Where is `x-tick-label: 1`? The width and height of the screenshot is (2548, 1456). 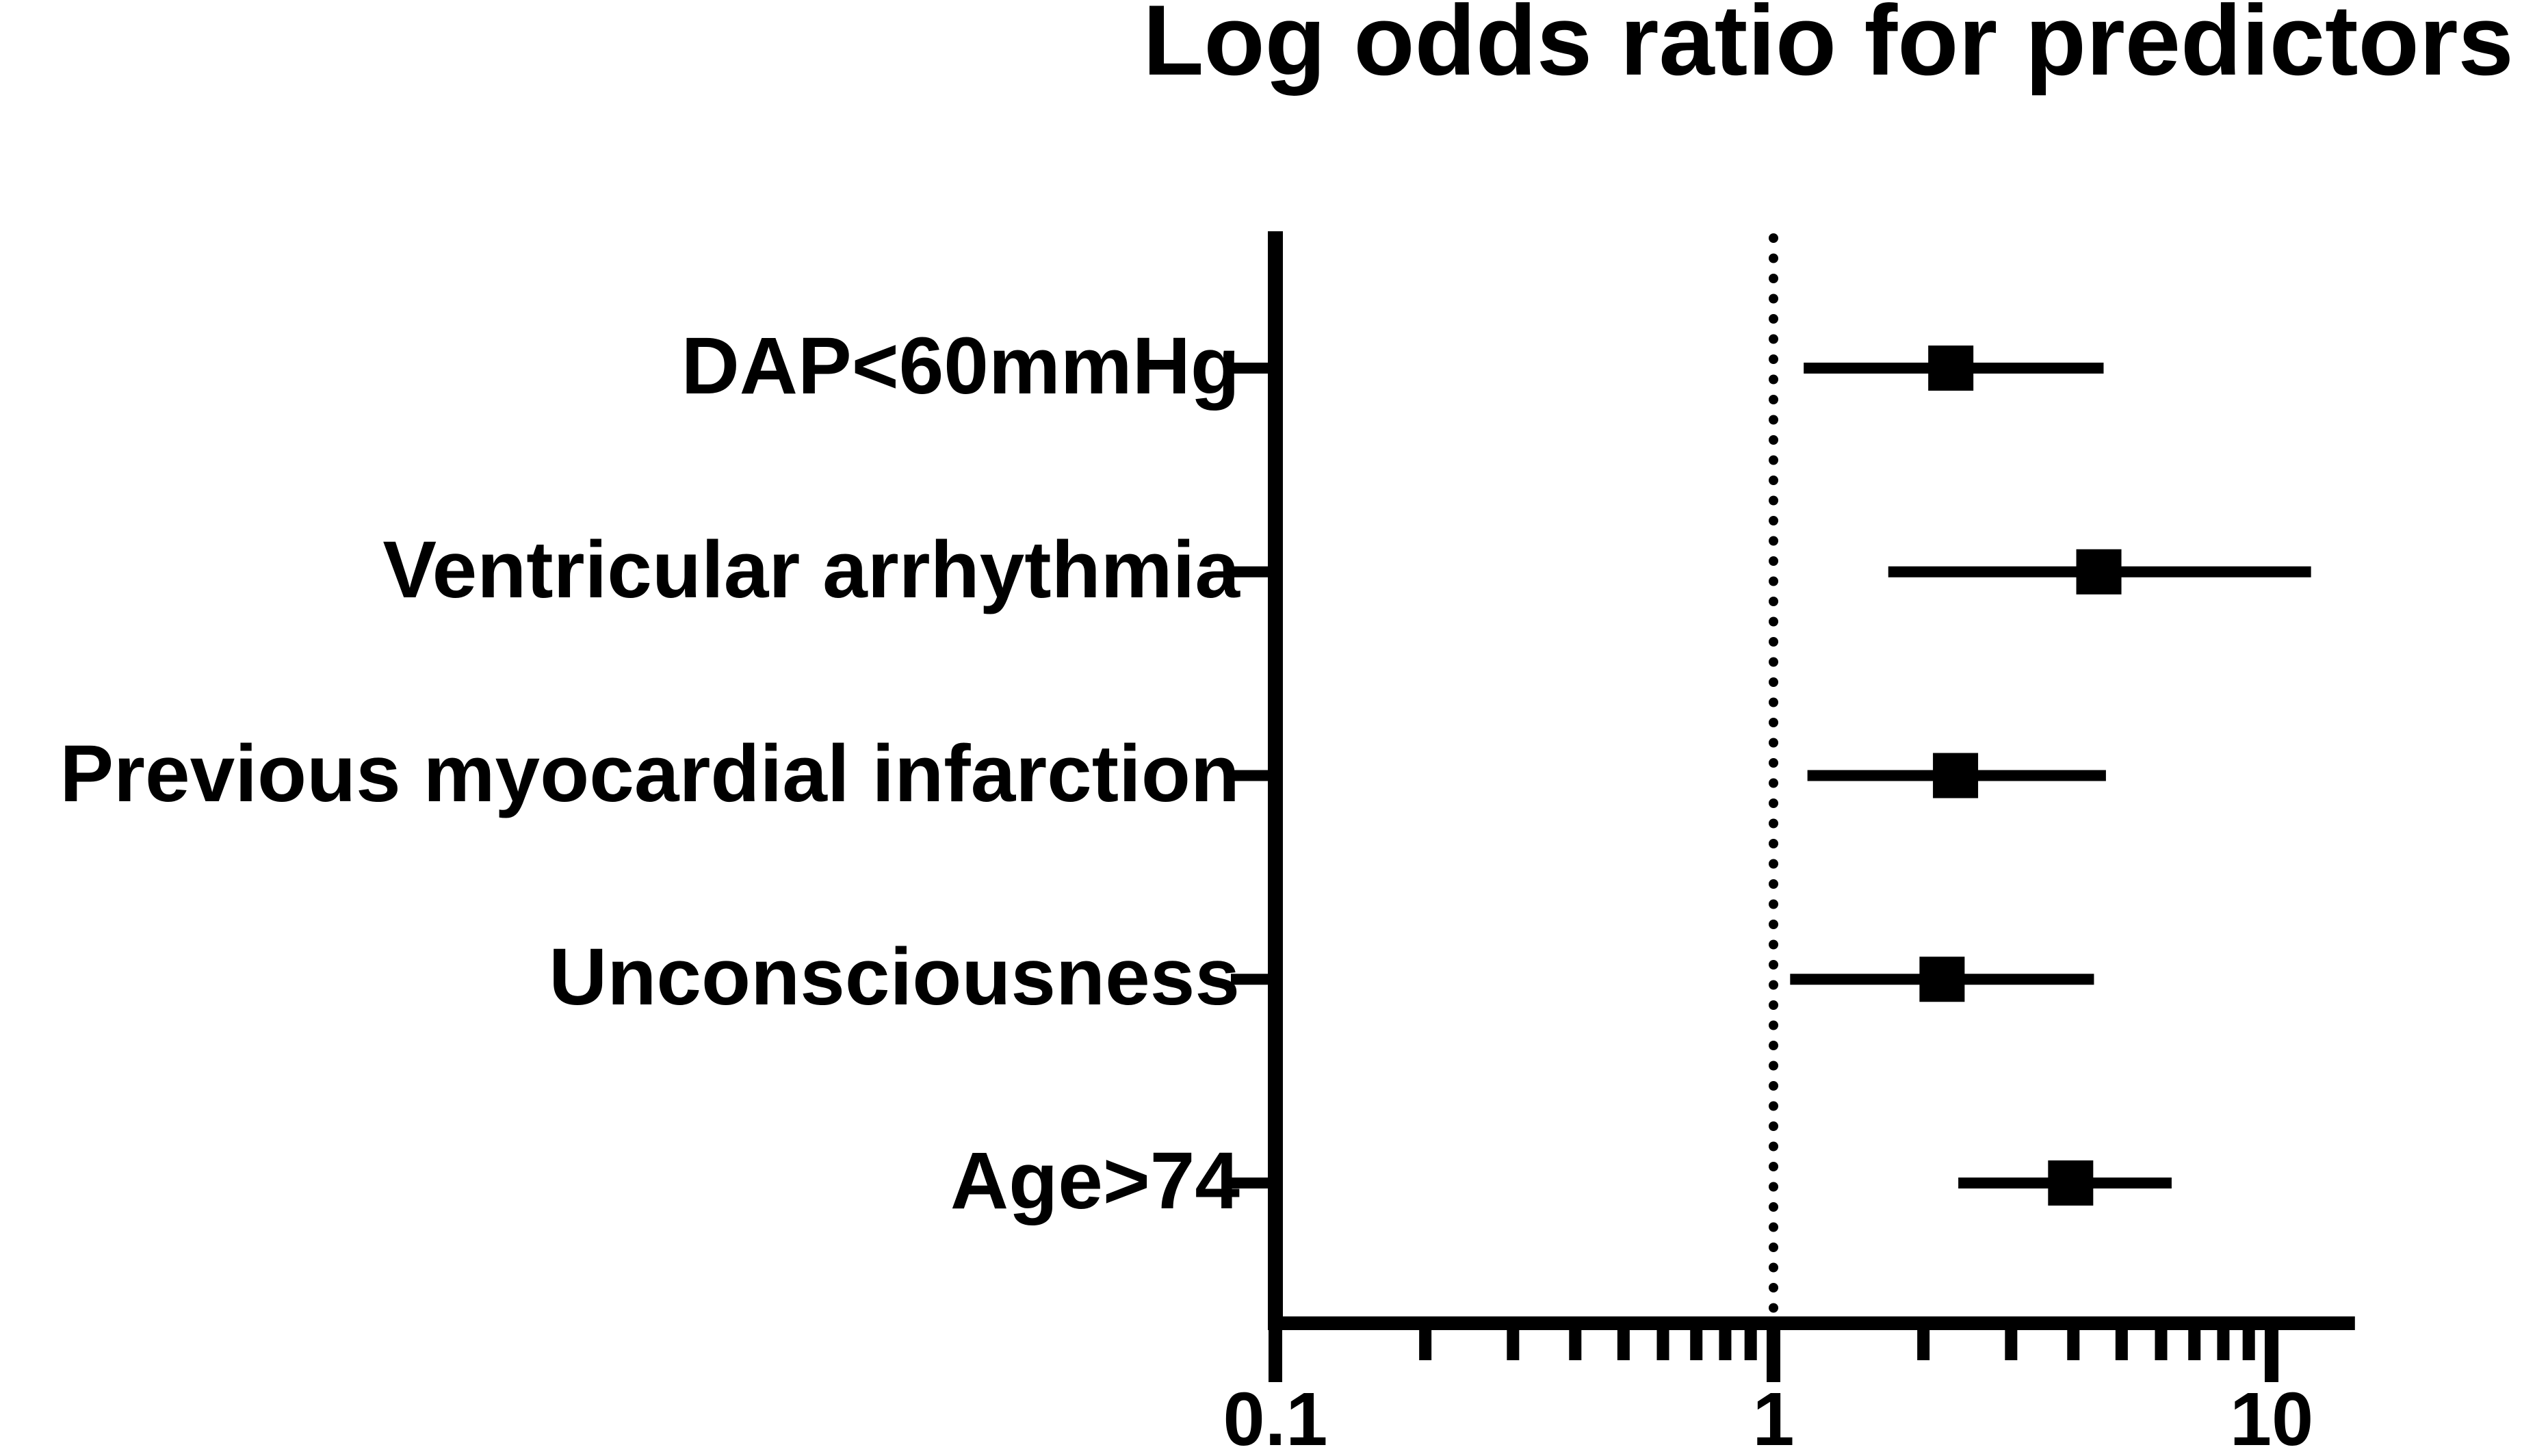 x-tick-label: 1 is located at coordinates (1773, 1416).